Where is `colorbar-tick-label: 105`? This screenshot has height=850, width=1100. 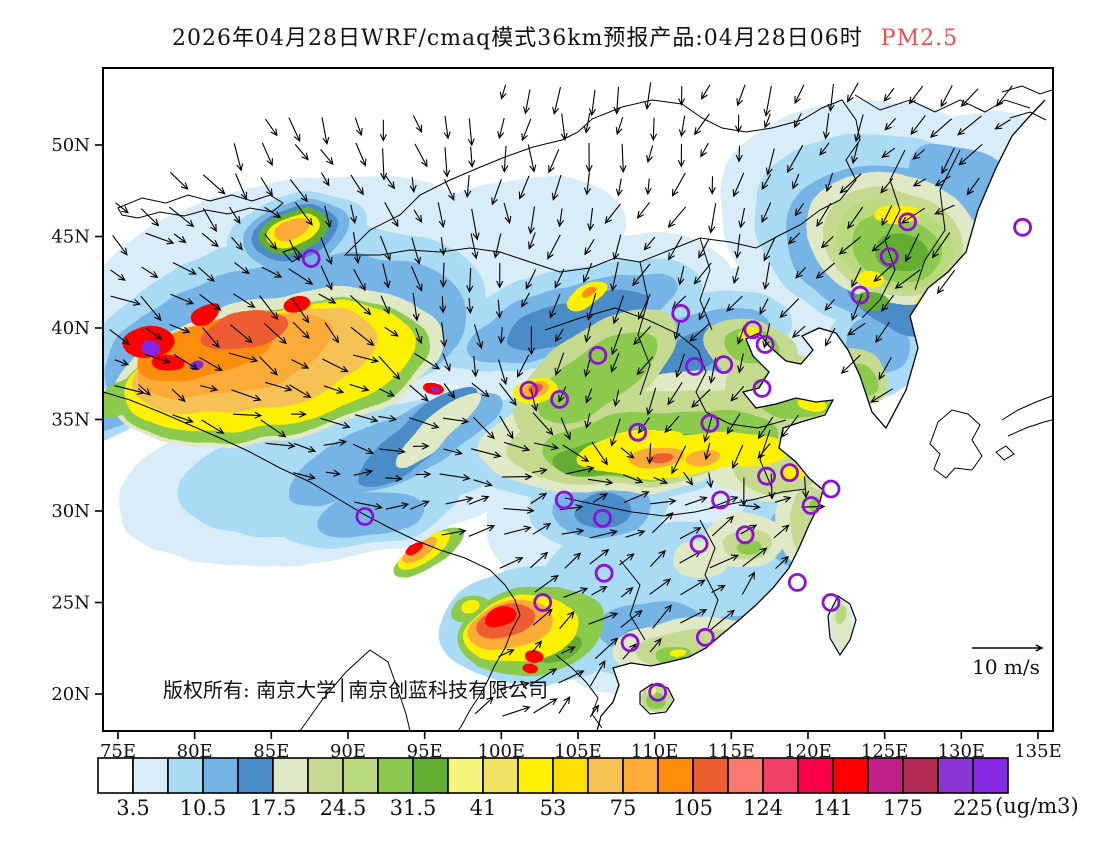
colorbar-tick-label: 105 is located at coordinates (693, 808).